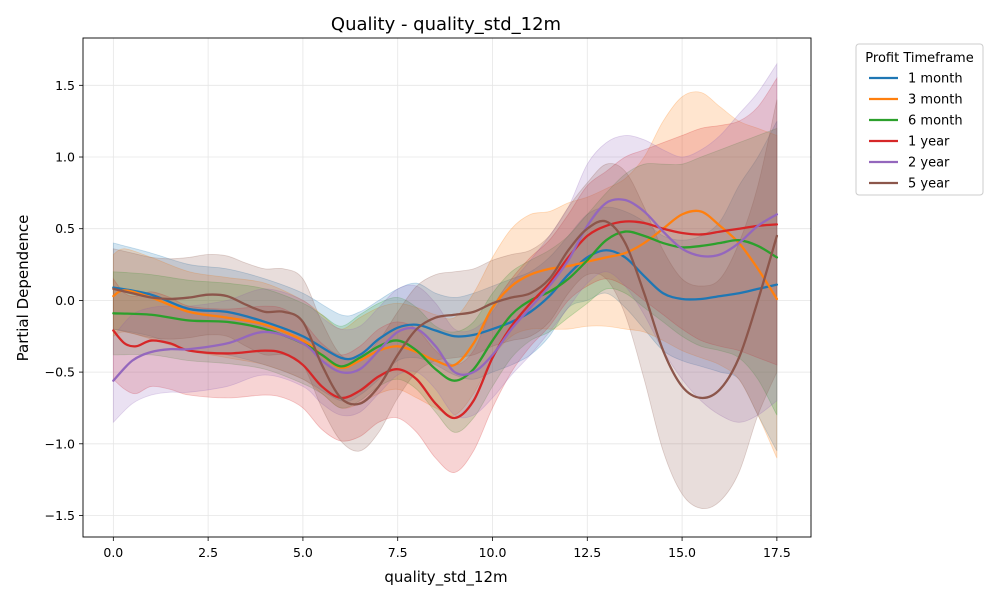  What do you see at coordinates (777, 552) in the screenshot?
I see `x-tick-label: 17.5` at bounding box center [777, 552].